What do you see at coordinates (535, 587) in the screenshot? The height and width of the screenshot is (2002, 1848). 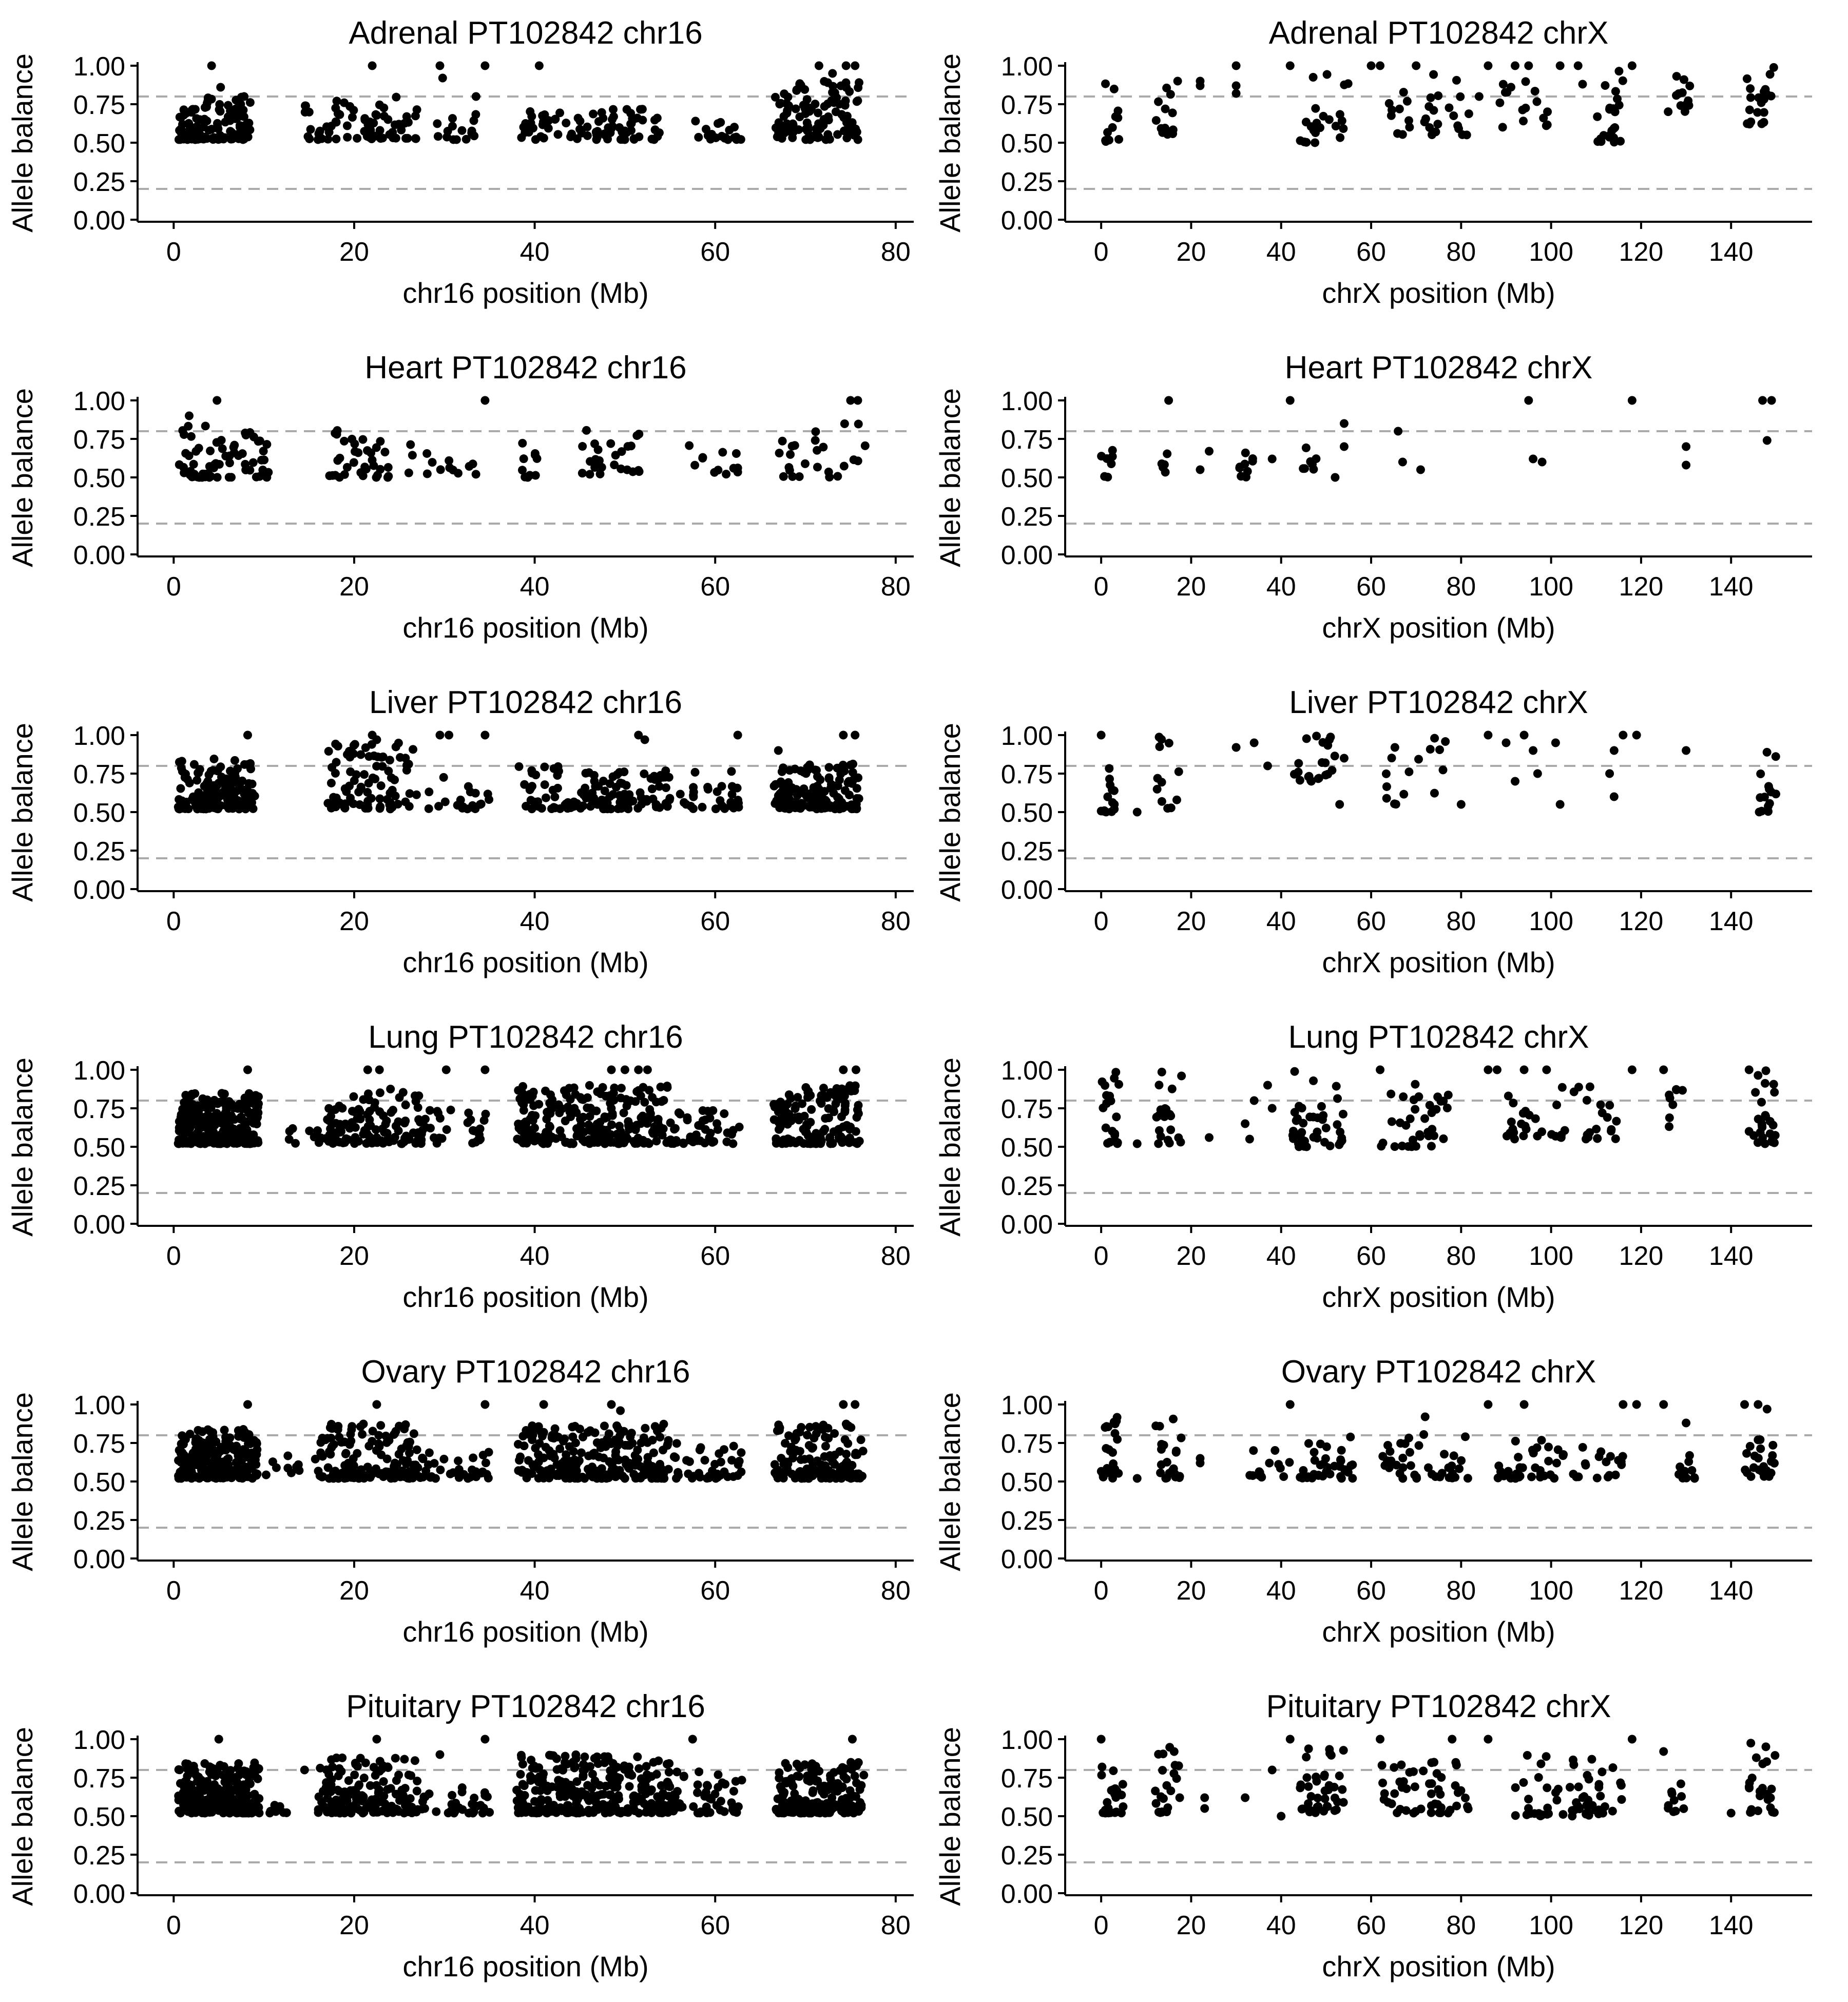 I see `x-tick-label: 40` at bounding box center [535, 587].